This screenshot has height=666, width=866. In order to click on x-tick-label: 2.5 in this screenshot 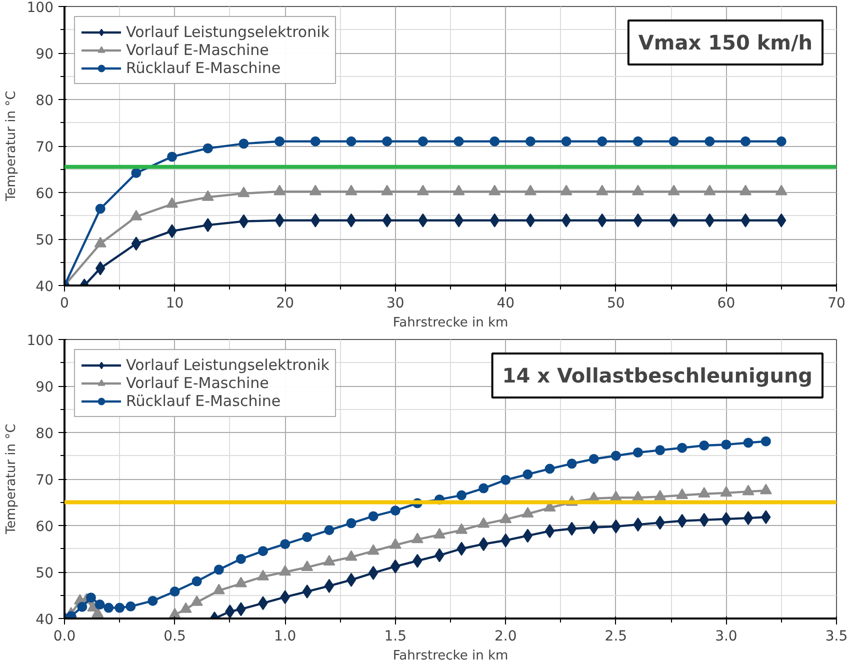, I will do `click(616, 636)`.